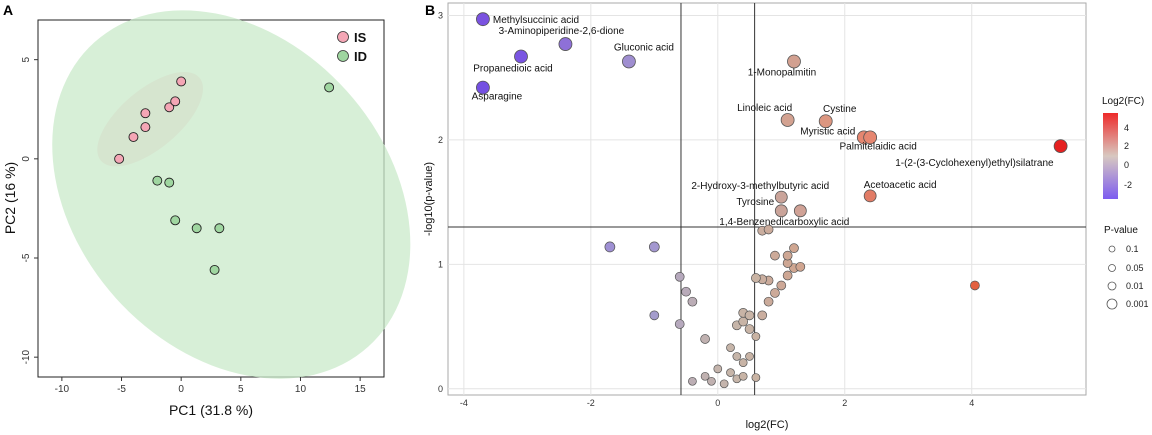 The width and height of the screenshot is (1152, 435). Describe the element at coordinates (211, 410) in the screenshot. I see `pca-x-axis-label: PC1 (31.8 %)` at that location.